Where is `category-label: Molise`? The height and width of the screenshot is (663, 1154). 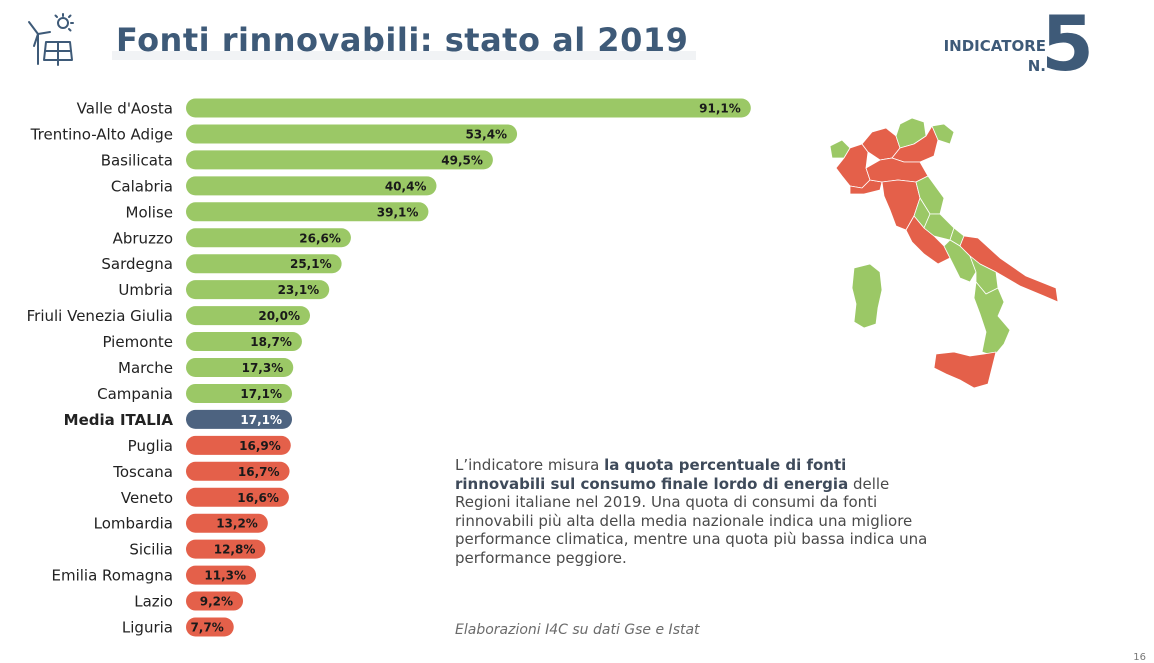 category-label: Molise is located at coordinates (150, 212).